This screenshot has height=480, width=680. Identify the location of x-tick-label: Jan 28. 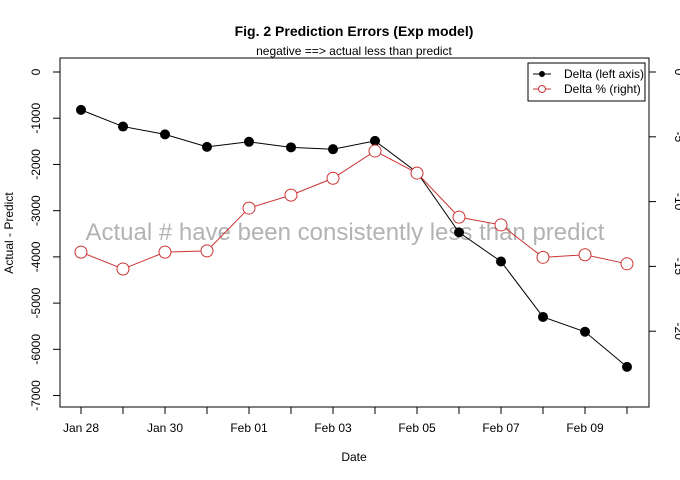
(81, 428).